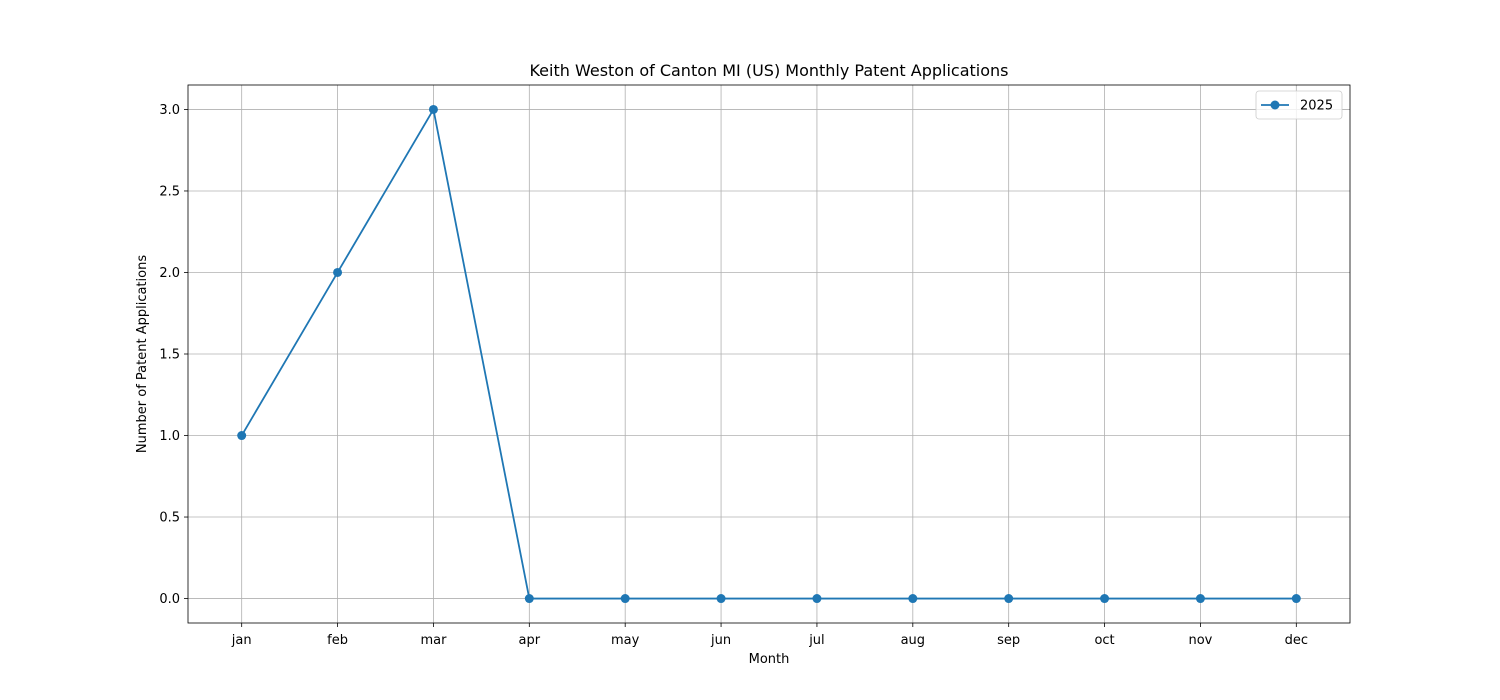 This screenshot has width=1500, height=700. What do you see at coordinates (169, 110) in the screenshot?
I see `y-tick-label: 3.0` at bounding box center [169, 110].